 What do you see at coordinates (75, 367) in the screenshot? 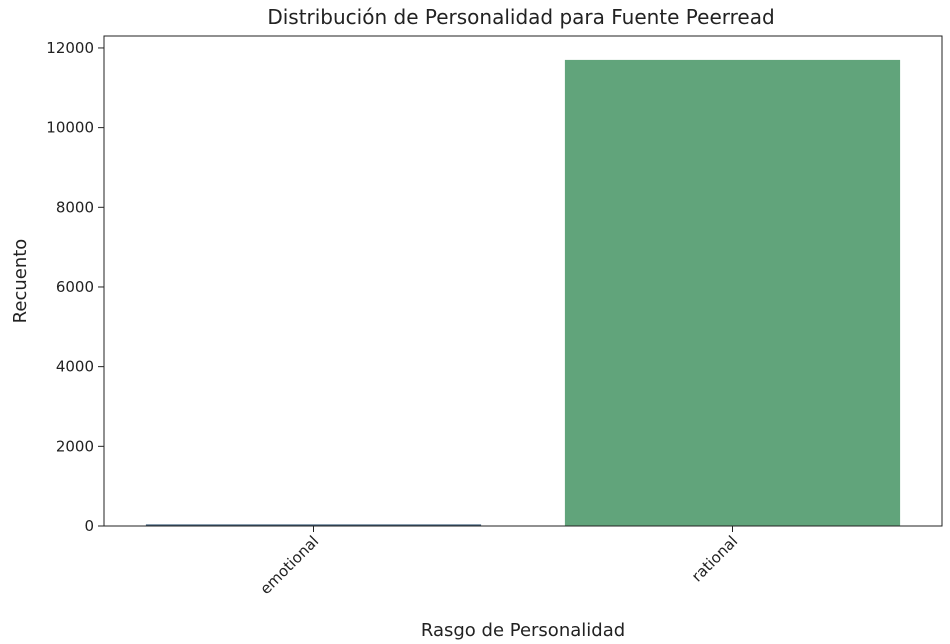
I see `y-tick-label: 4000` at bounding box center [75, 367].